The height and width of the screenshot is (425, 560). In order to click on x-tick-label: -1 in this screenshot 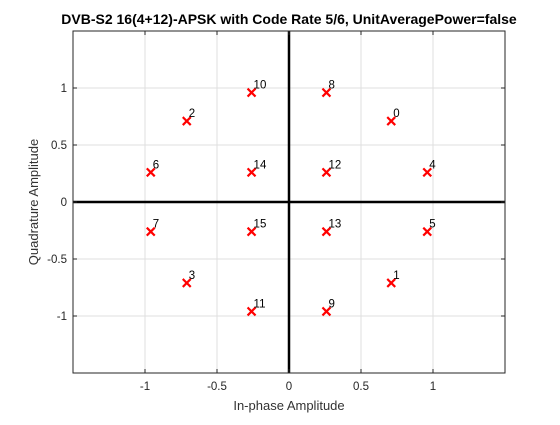, I will do `click(145, 387)`.